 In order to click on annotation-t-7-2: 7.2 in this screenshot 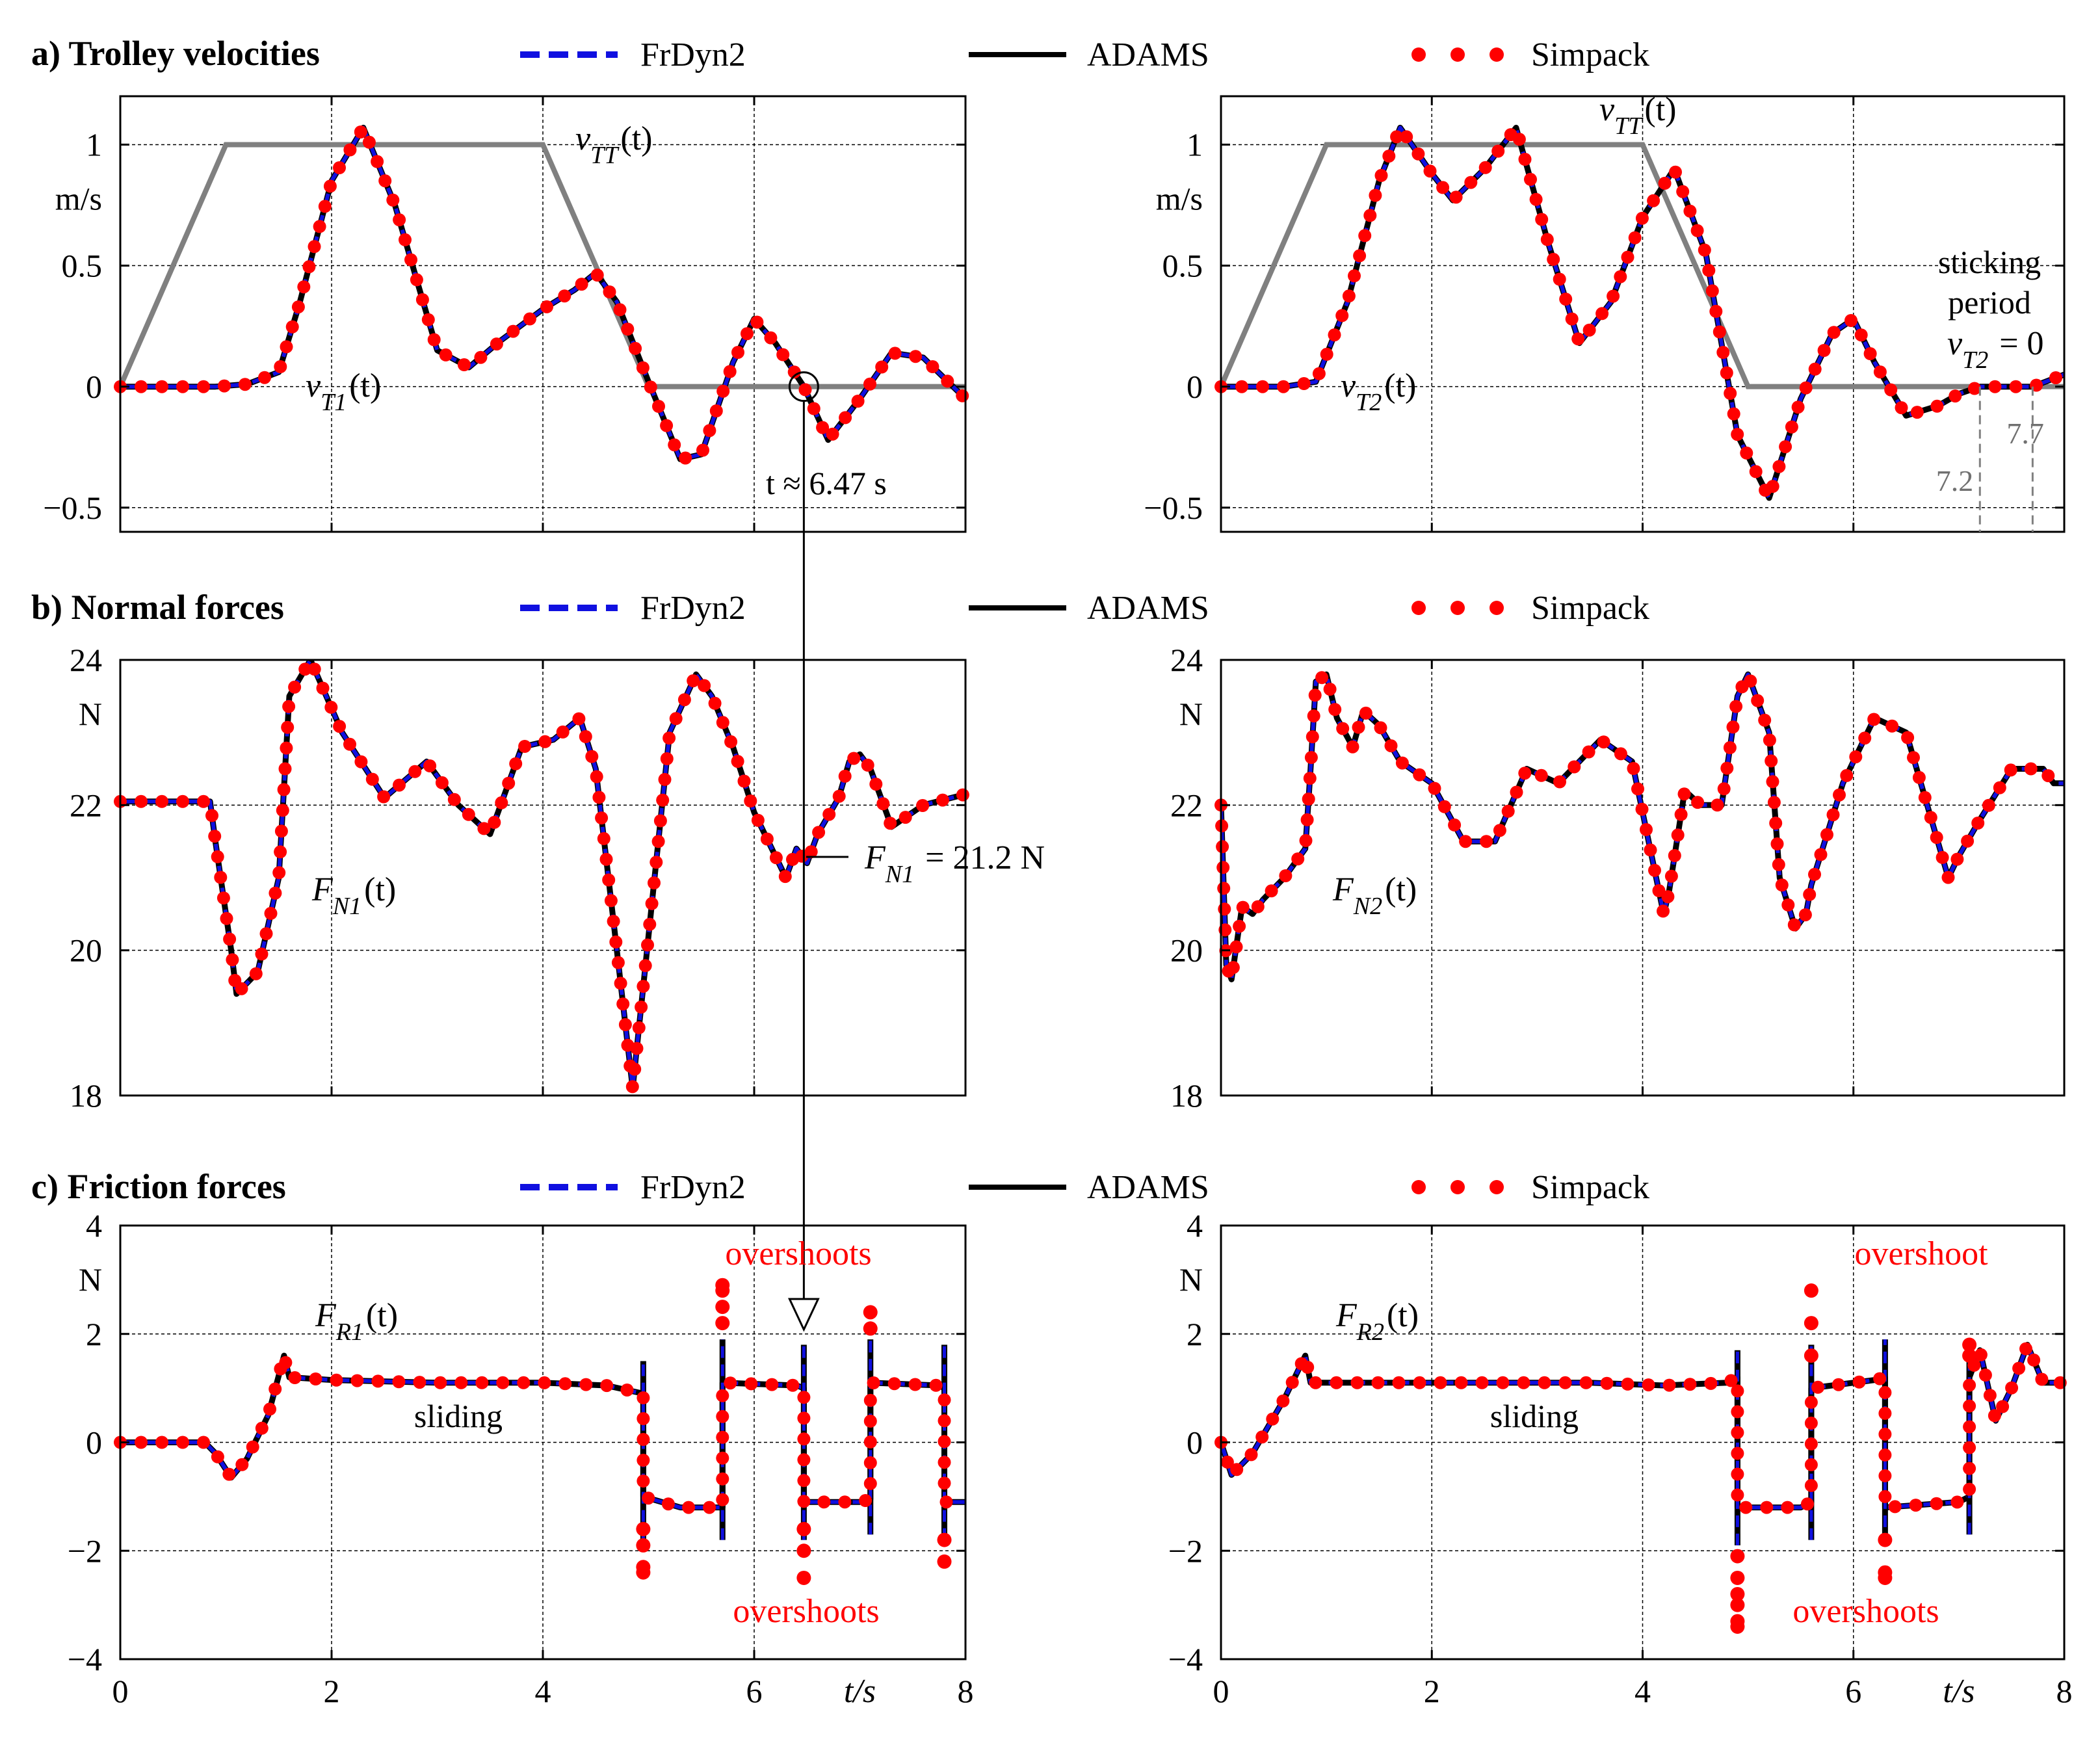, I will do `click(1955, 480)`.